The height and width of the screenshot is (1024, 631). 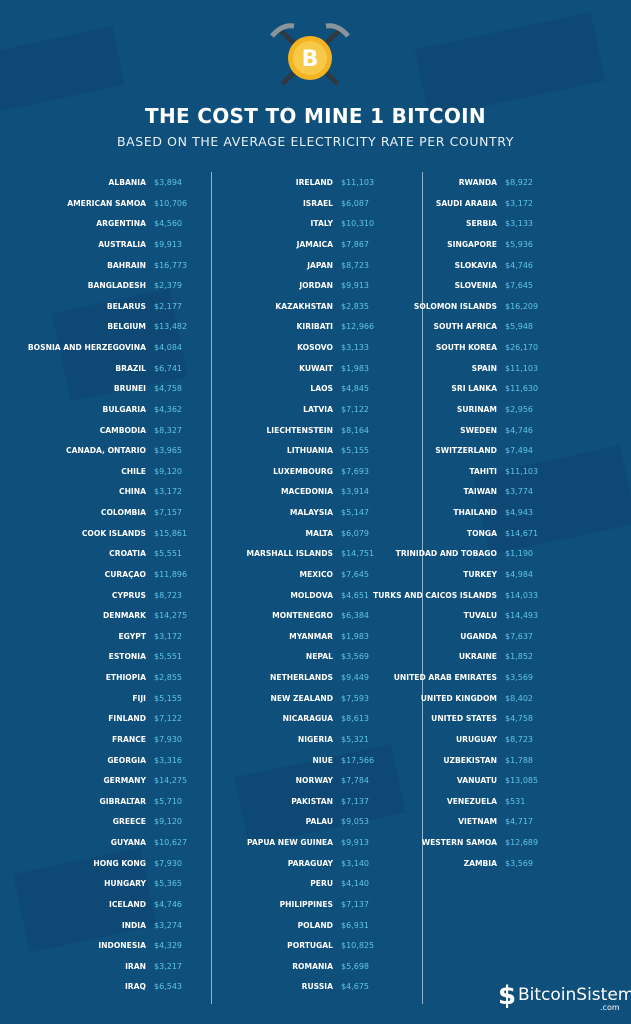 What do you see at coordinates (127, 719) in the screenshot?
I see `country-name: FINLAND` at bounding box center [127, 719].